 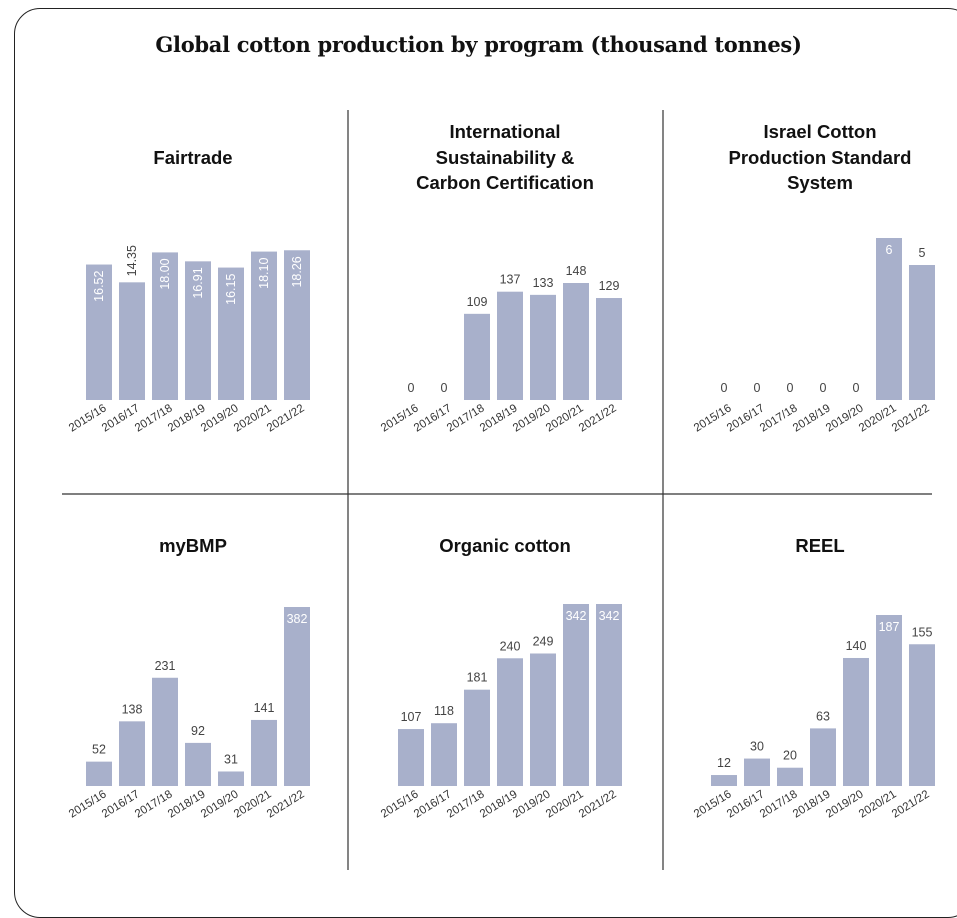 I want to click on data-label: 140, so click(x=856, y=646).